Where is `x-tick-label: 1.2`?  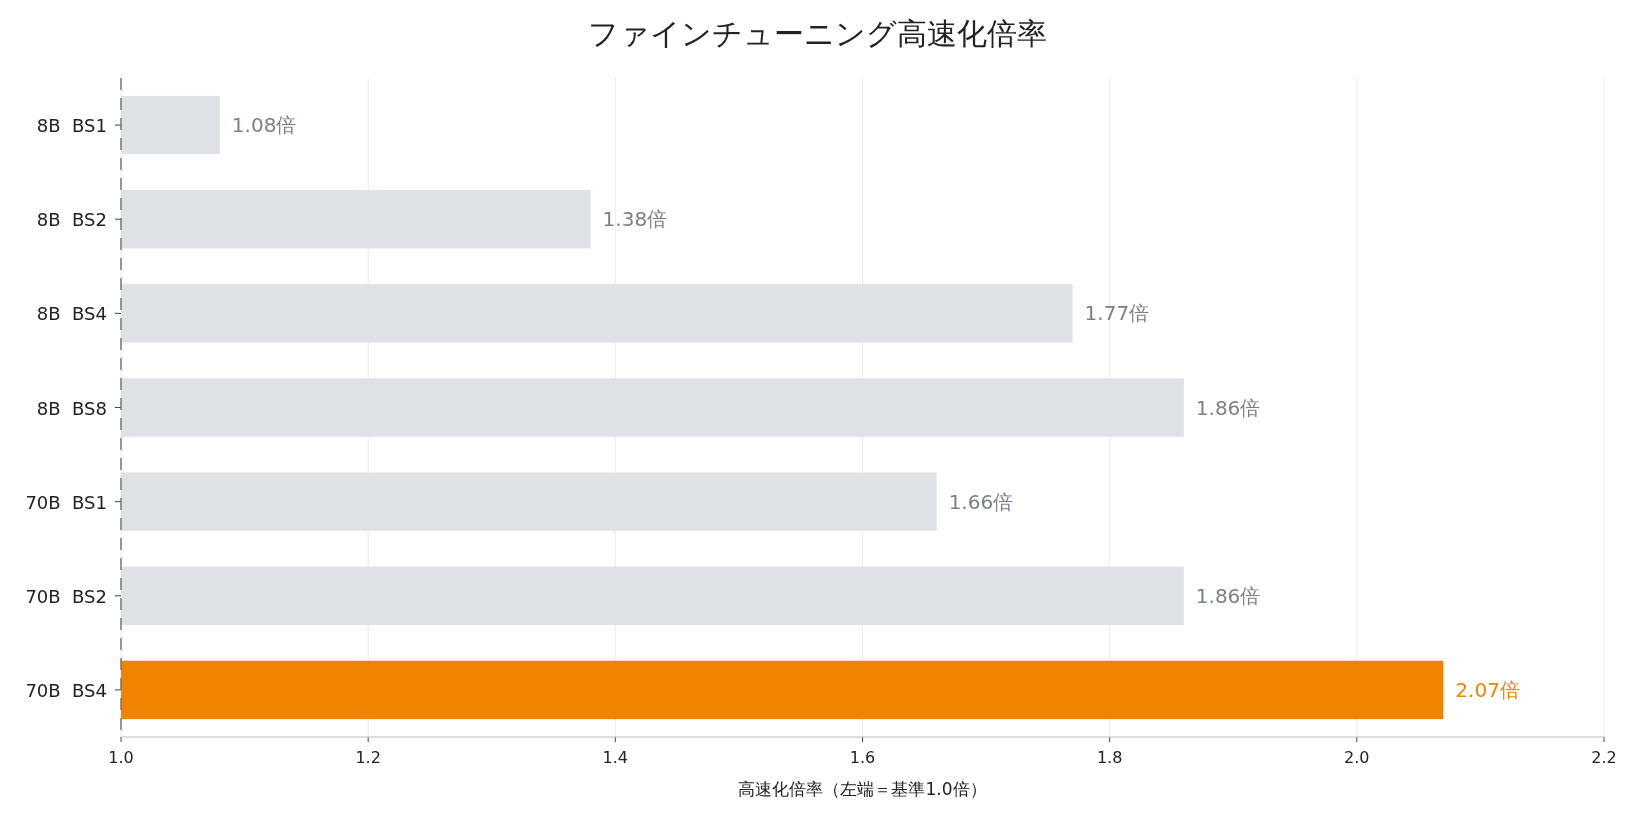
x-tick-label: 1.2 is located at coordinates (368, 757).